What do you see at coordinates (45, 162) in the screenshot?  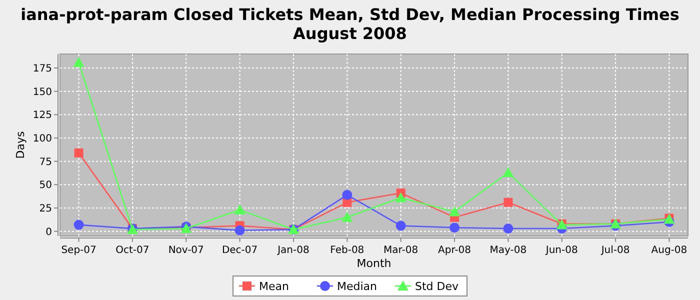 I see `y-tick-label: 75` at bounding box center [45, 162].